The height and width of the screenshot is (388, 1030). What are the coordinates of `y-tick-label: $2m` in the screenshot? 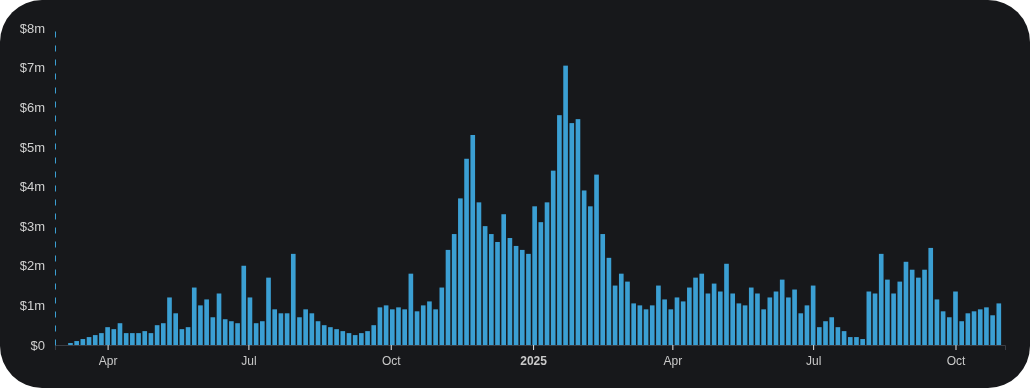 It's located at (32, 266).